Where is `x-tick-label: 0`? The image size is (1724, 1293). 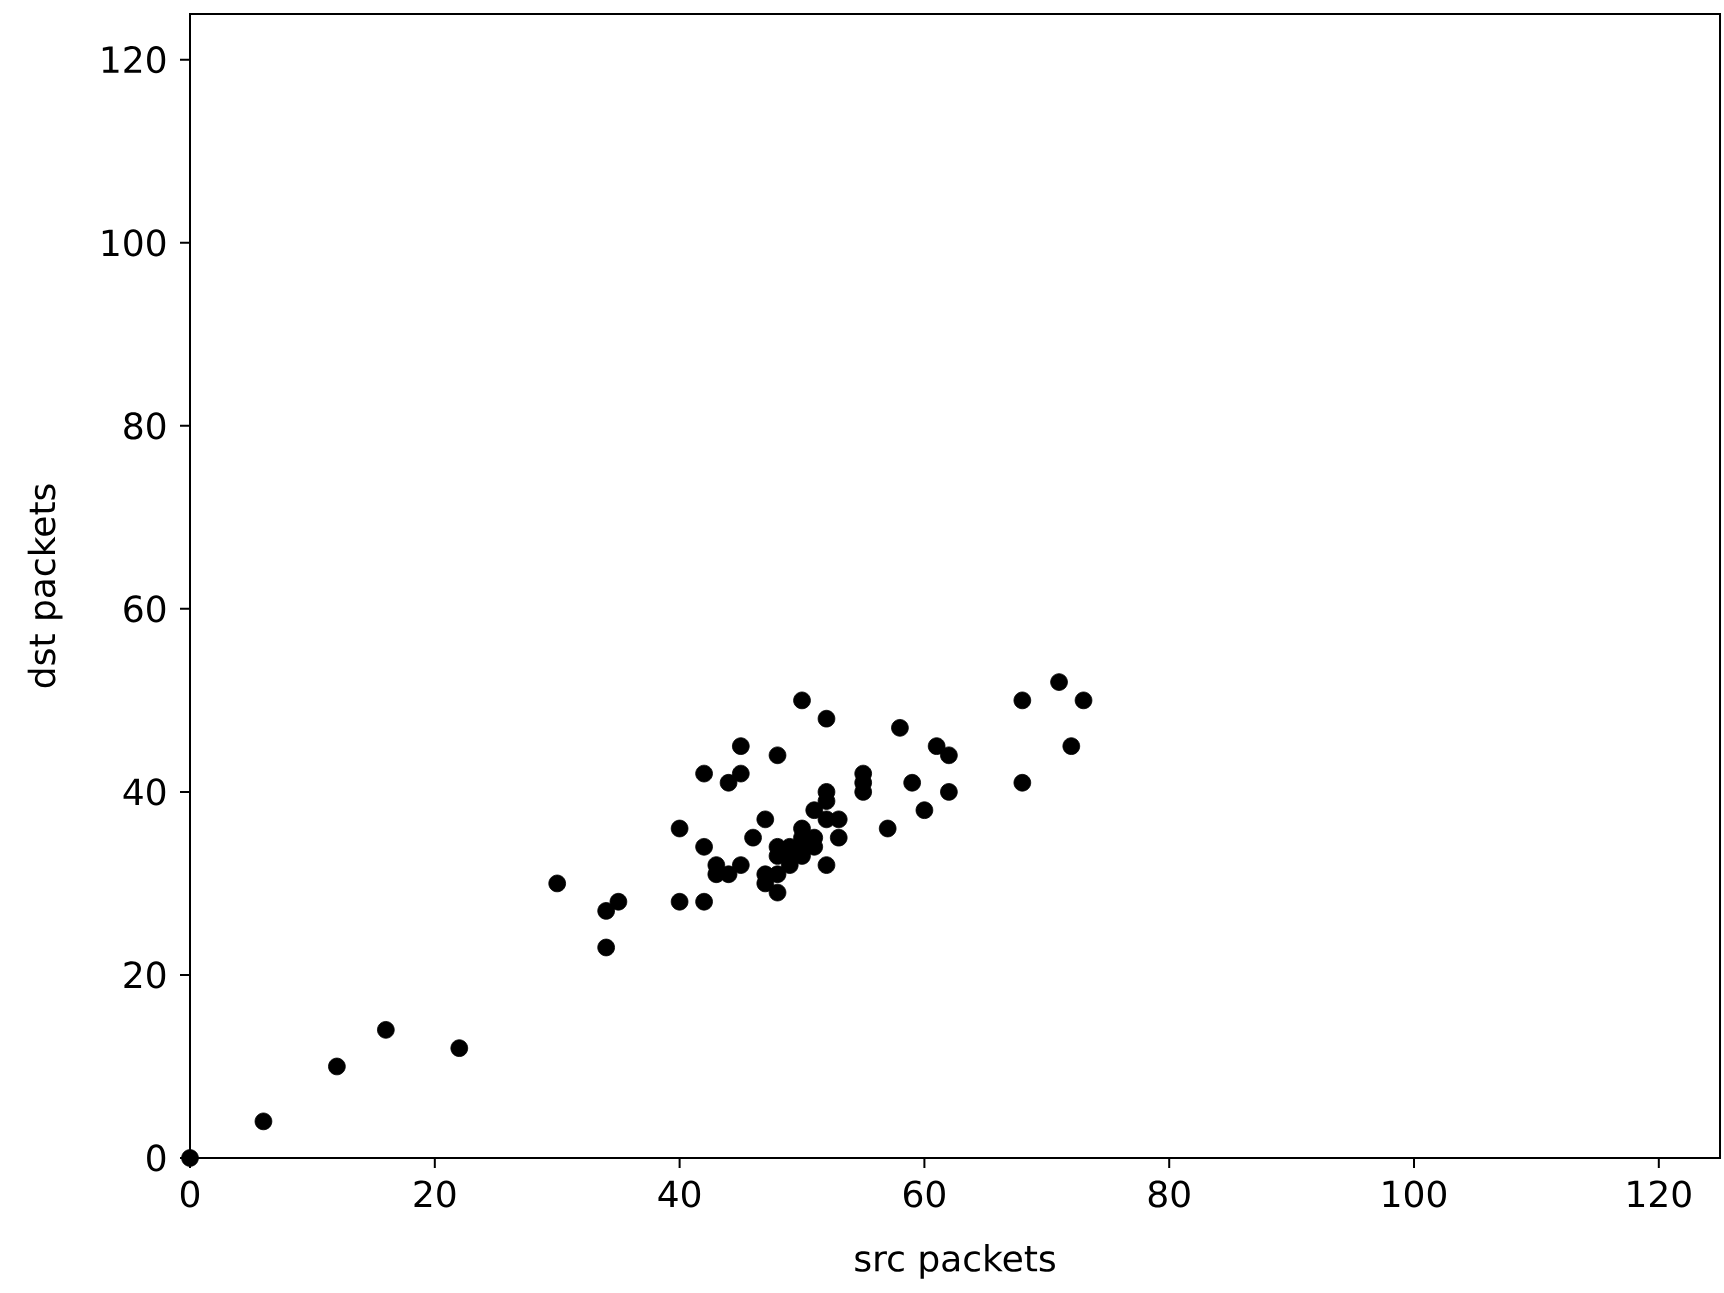 x-tick-label: 0 is located at coordinates (190, 1194).